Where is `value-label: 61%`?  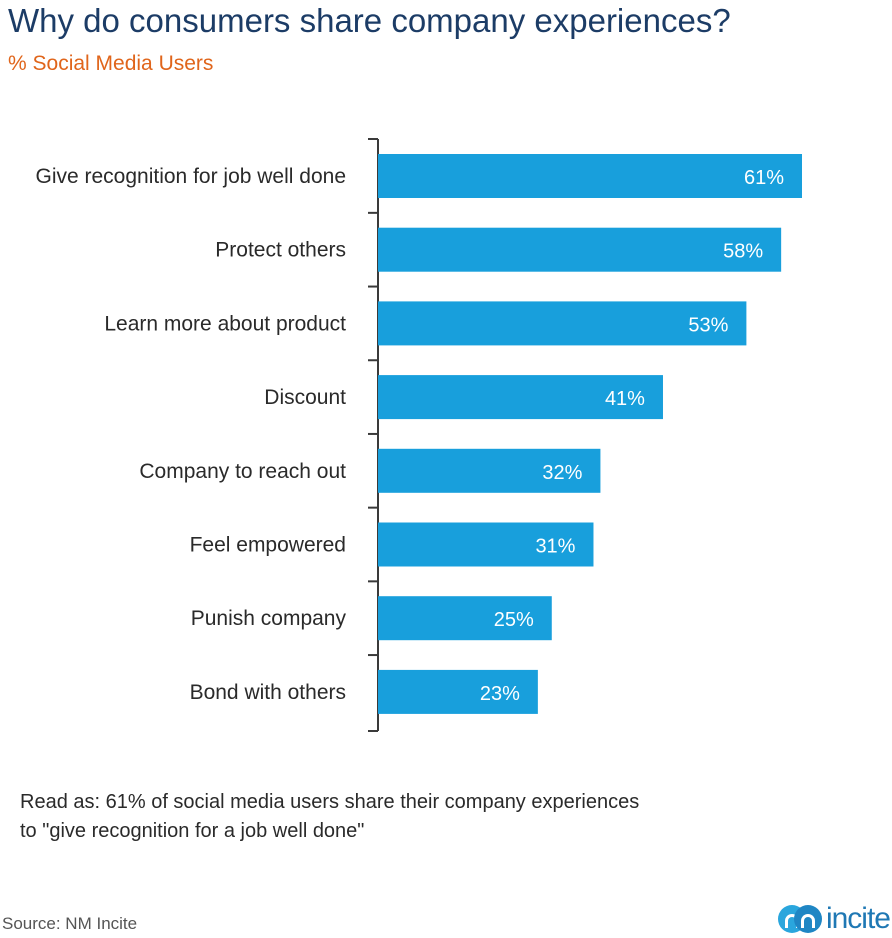 value-label: 61% is located at coordinates (764, 178).